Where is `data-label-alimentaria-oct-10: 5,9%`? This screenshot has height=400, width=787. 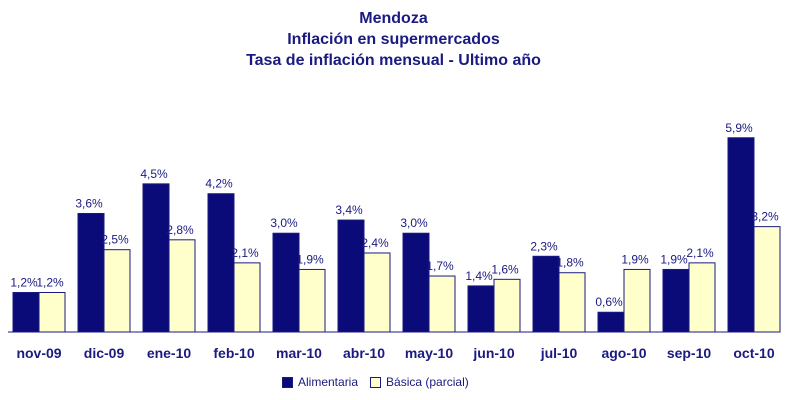
data-label-alimentaria-oct-10: 5,9% is located at coordinates (739, 128).